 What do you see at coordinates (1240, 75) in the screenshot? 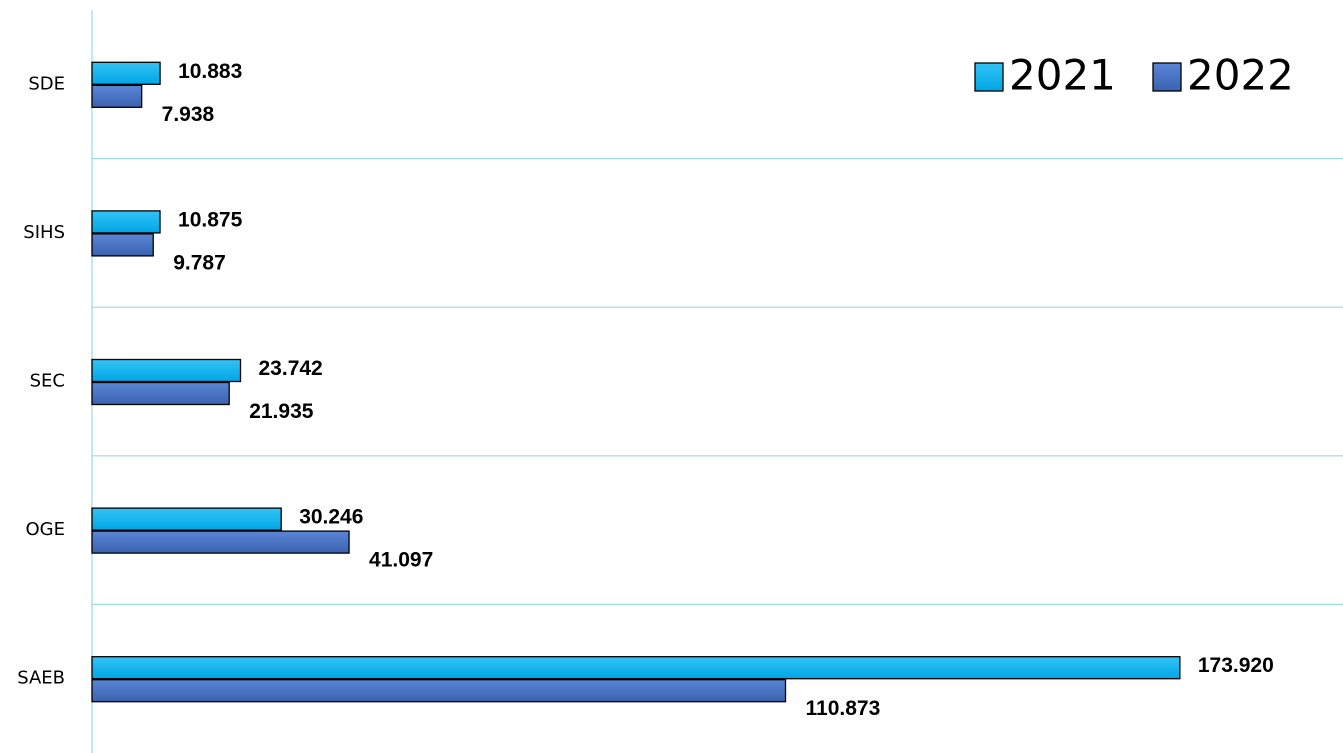
I see `legend-label: 2022` at bounding box center [1240, 75].